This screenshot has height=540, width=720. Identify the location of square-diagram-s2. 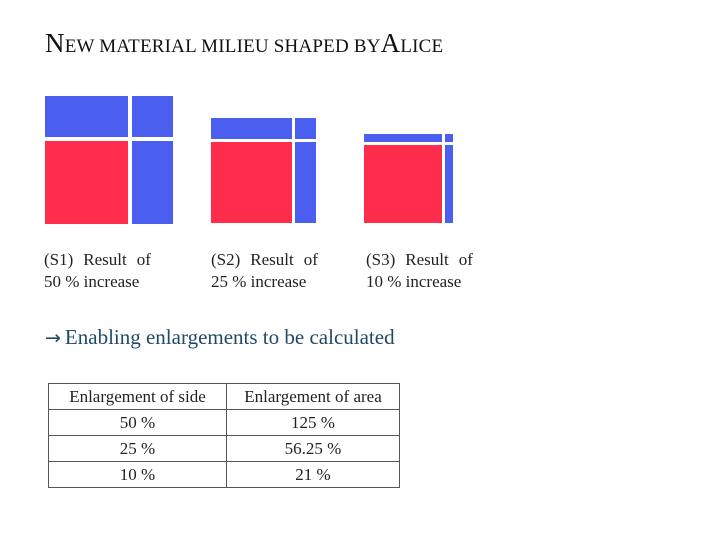
(263, 170).